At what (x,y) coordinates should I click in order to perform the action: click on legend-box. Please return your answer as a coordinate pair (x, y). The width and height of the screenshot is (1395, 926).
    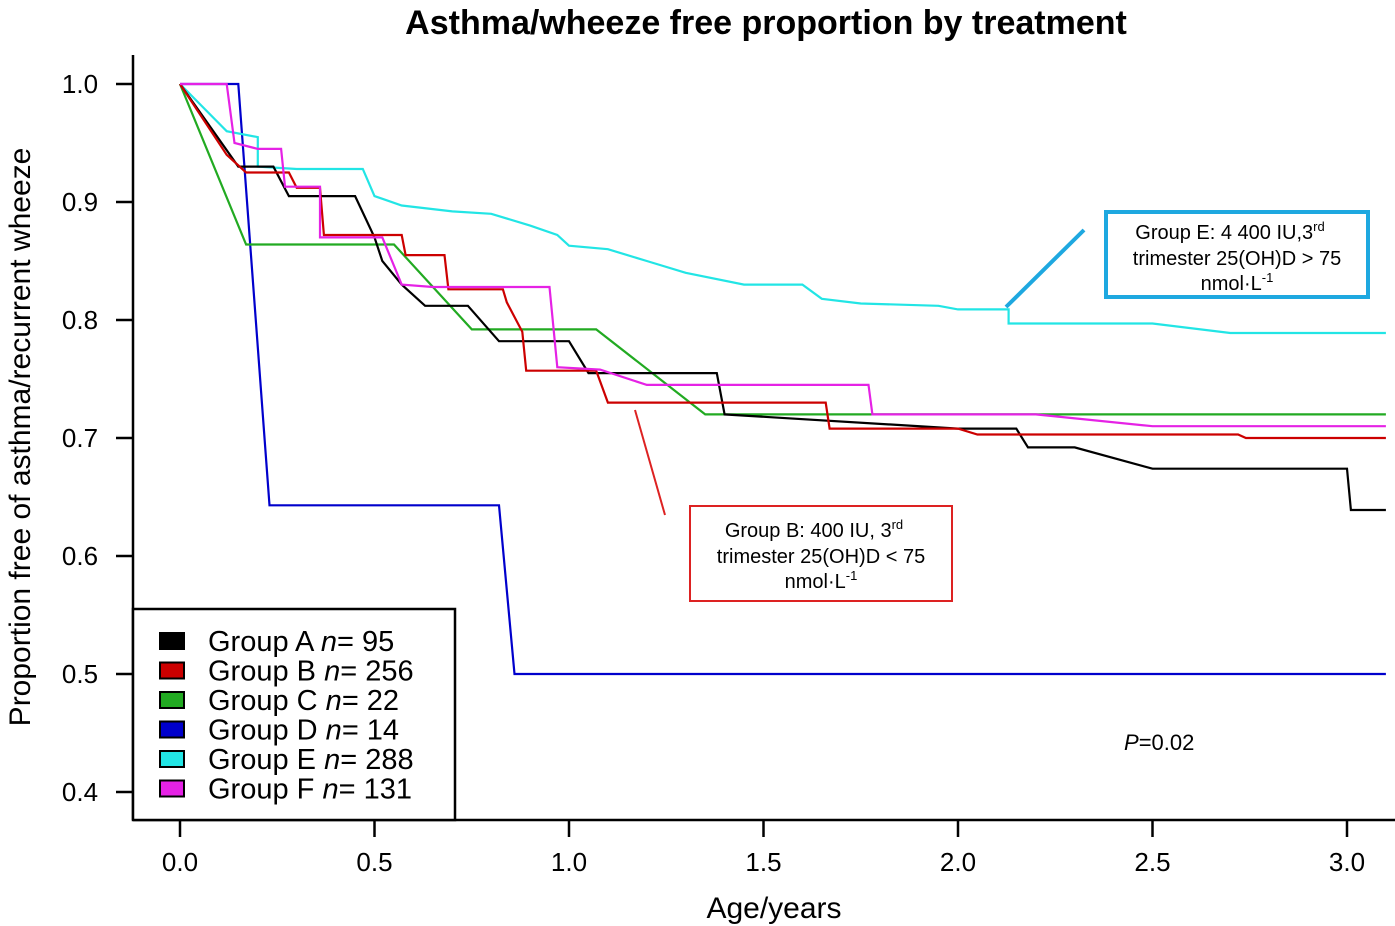
    Looking at the image, I should click on (294, 714).